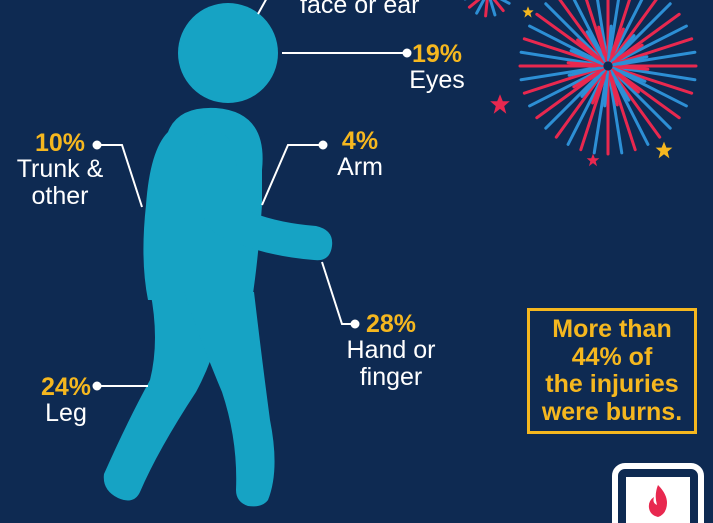  Describe the element at coordinates (163, 395) in the screenshot. I see `back-leg-shape` at that location.